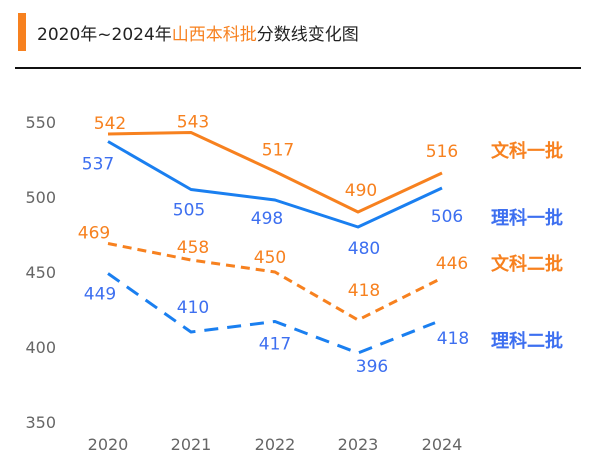 The image size is (600, 465). What do you see at coordinates (442, 152) in the screenshot?
I see `data-label: 516` at bounding box center [442, 152].